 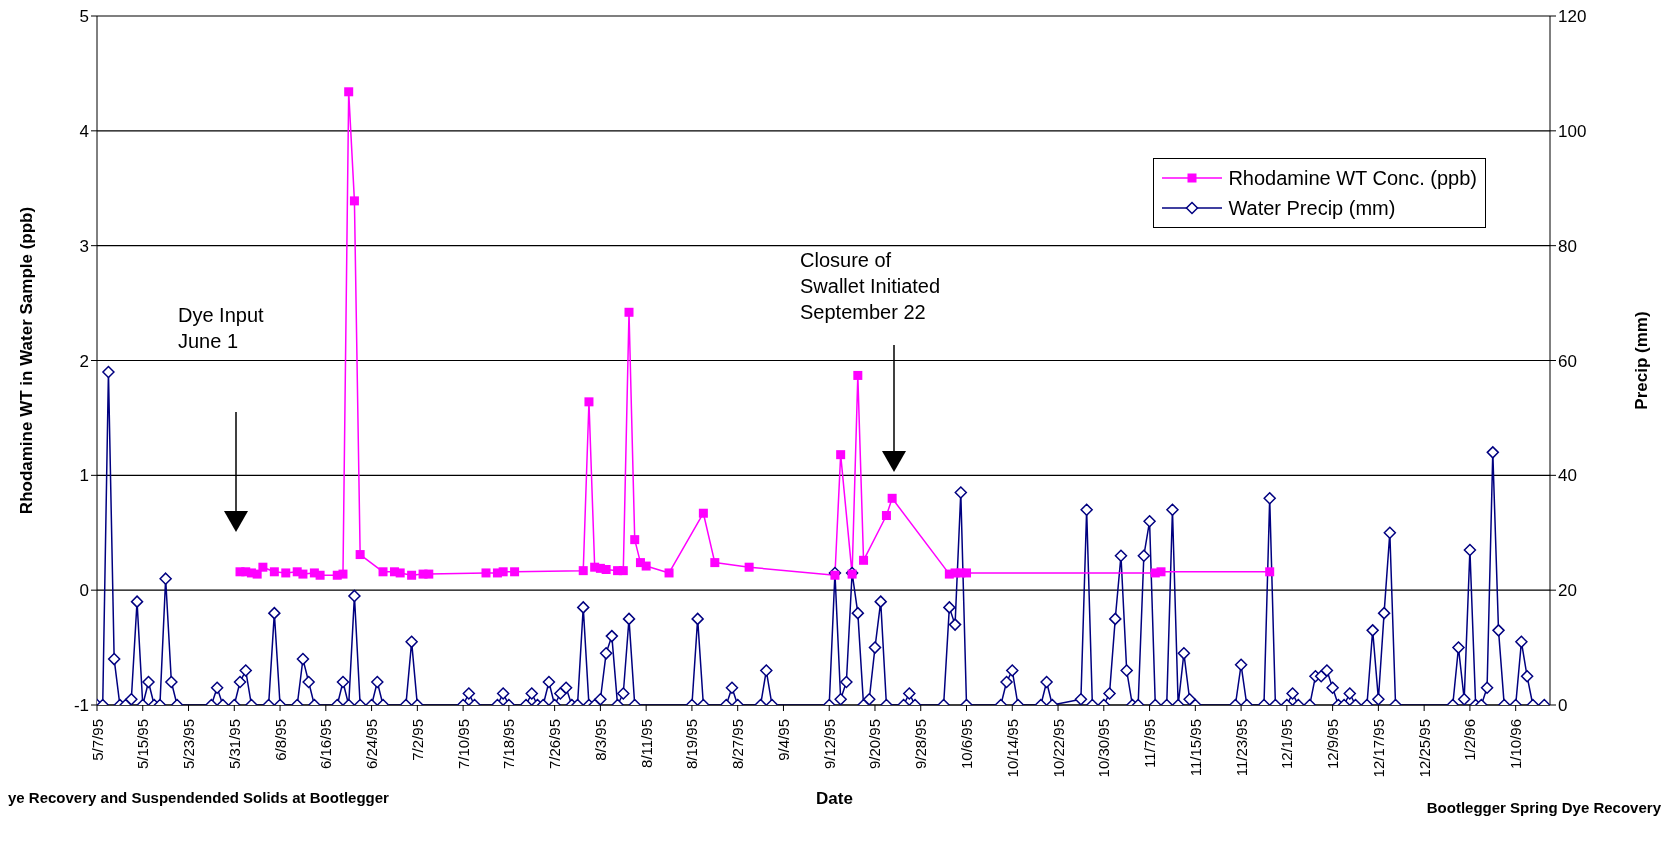 What do you see at coordinates (1543, 807) in the screenshot?
I see `text: Bootlegger Spring Dye Recovery` at bounding box center [1543, 807].